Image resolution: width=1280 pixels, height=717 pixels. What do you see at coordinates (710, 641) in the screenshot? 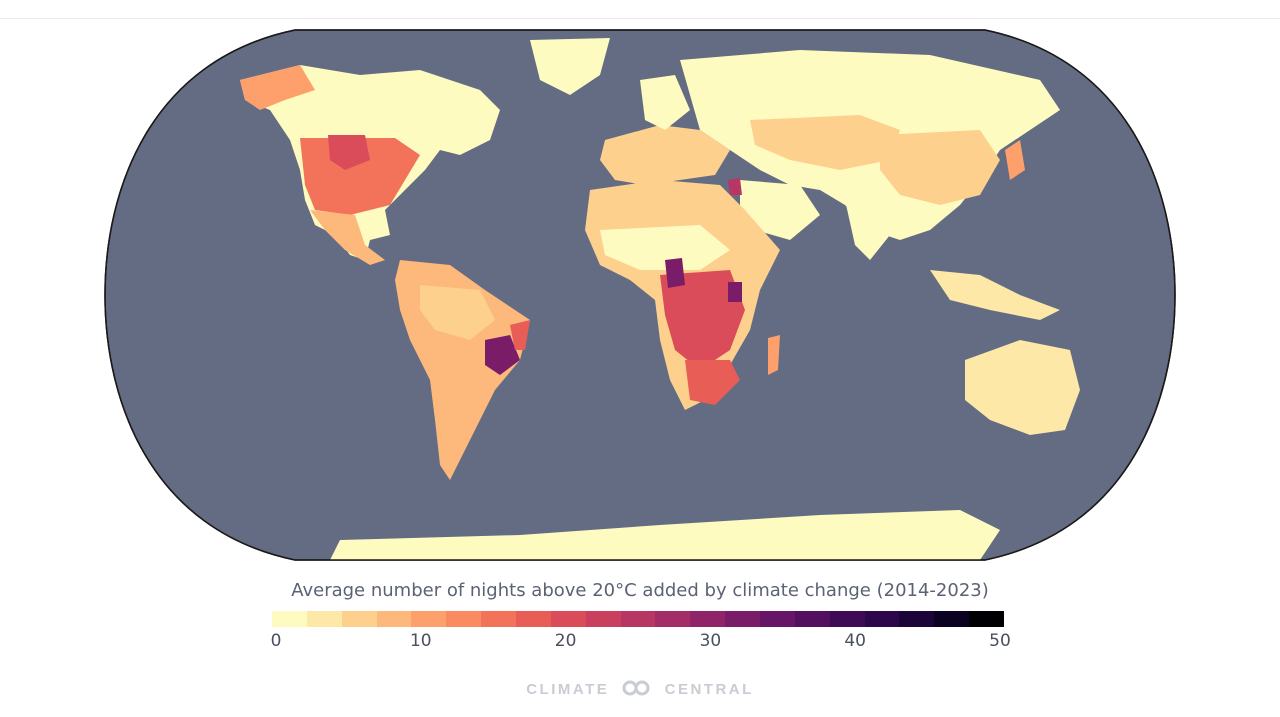
I see `colorbar-tick-label: 30` at bounding box center [710, 641].